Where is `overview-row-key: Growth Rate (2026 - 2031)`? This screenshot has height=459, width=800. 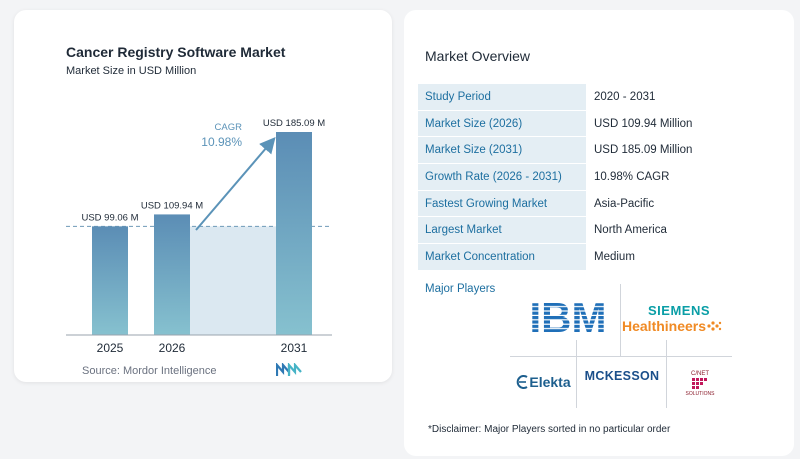 overview-row-key: Growth Rate (2026 - 2031) is located at coordinates (502, 177).